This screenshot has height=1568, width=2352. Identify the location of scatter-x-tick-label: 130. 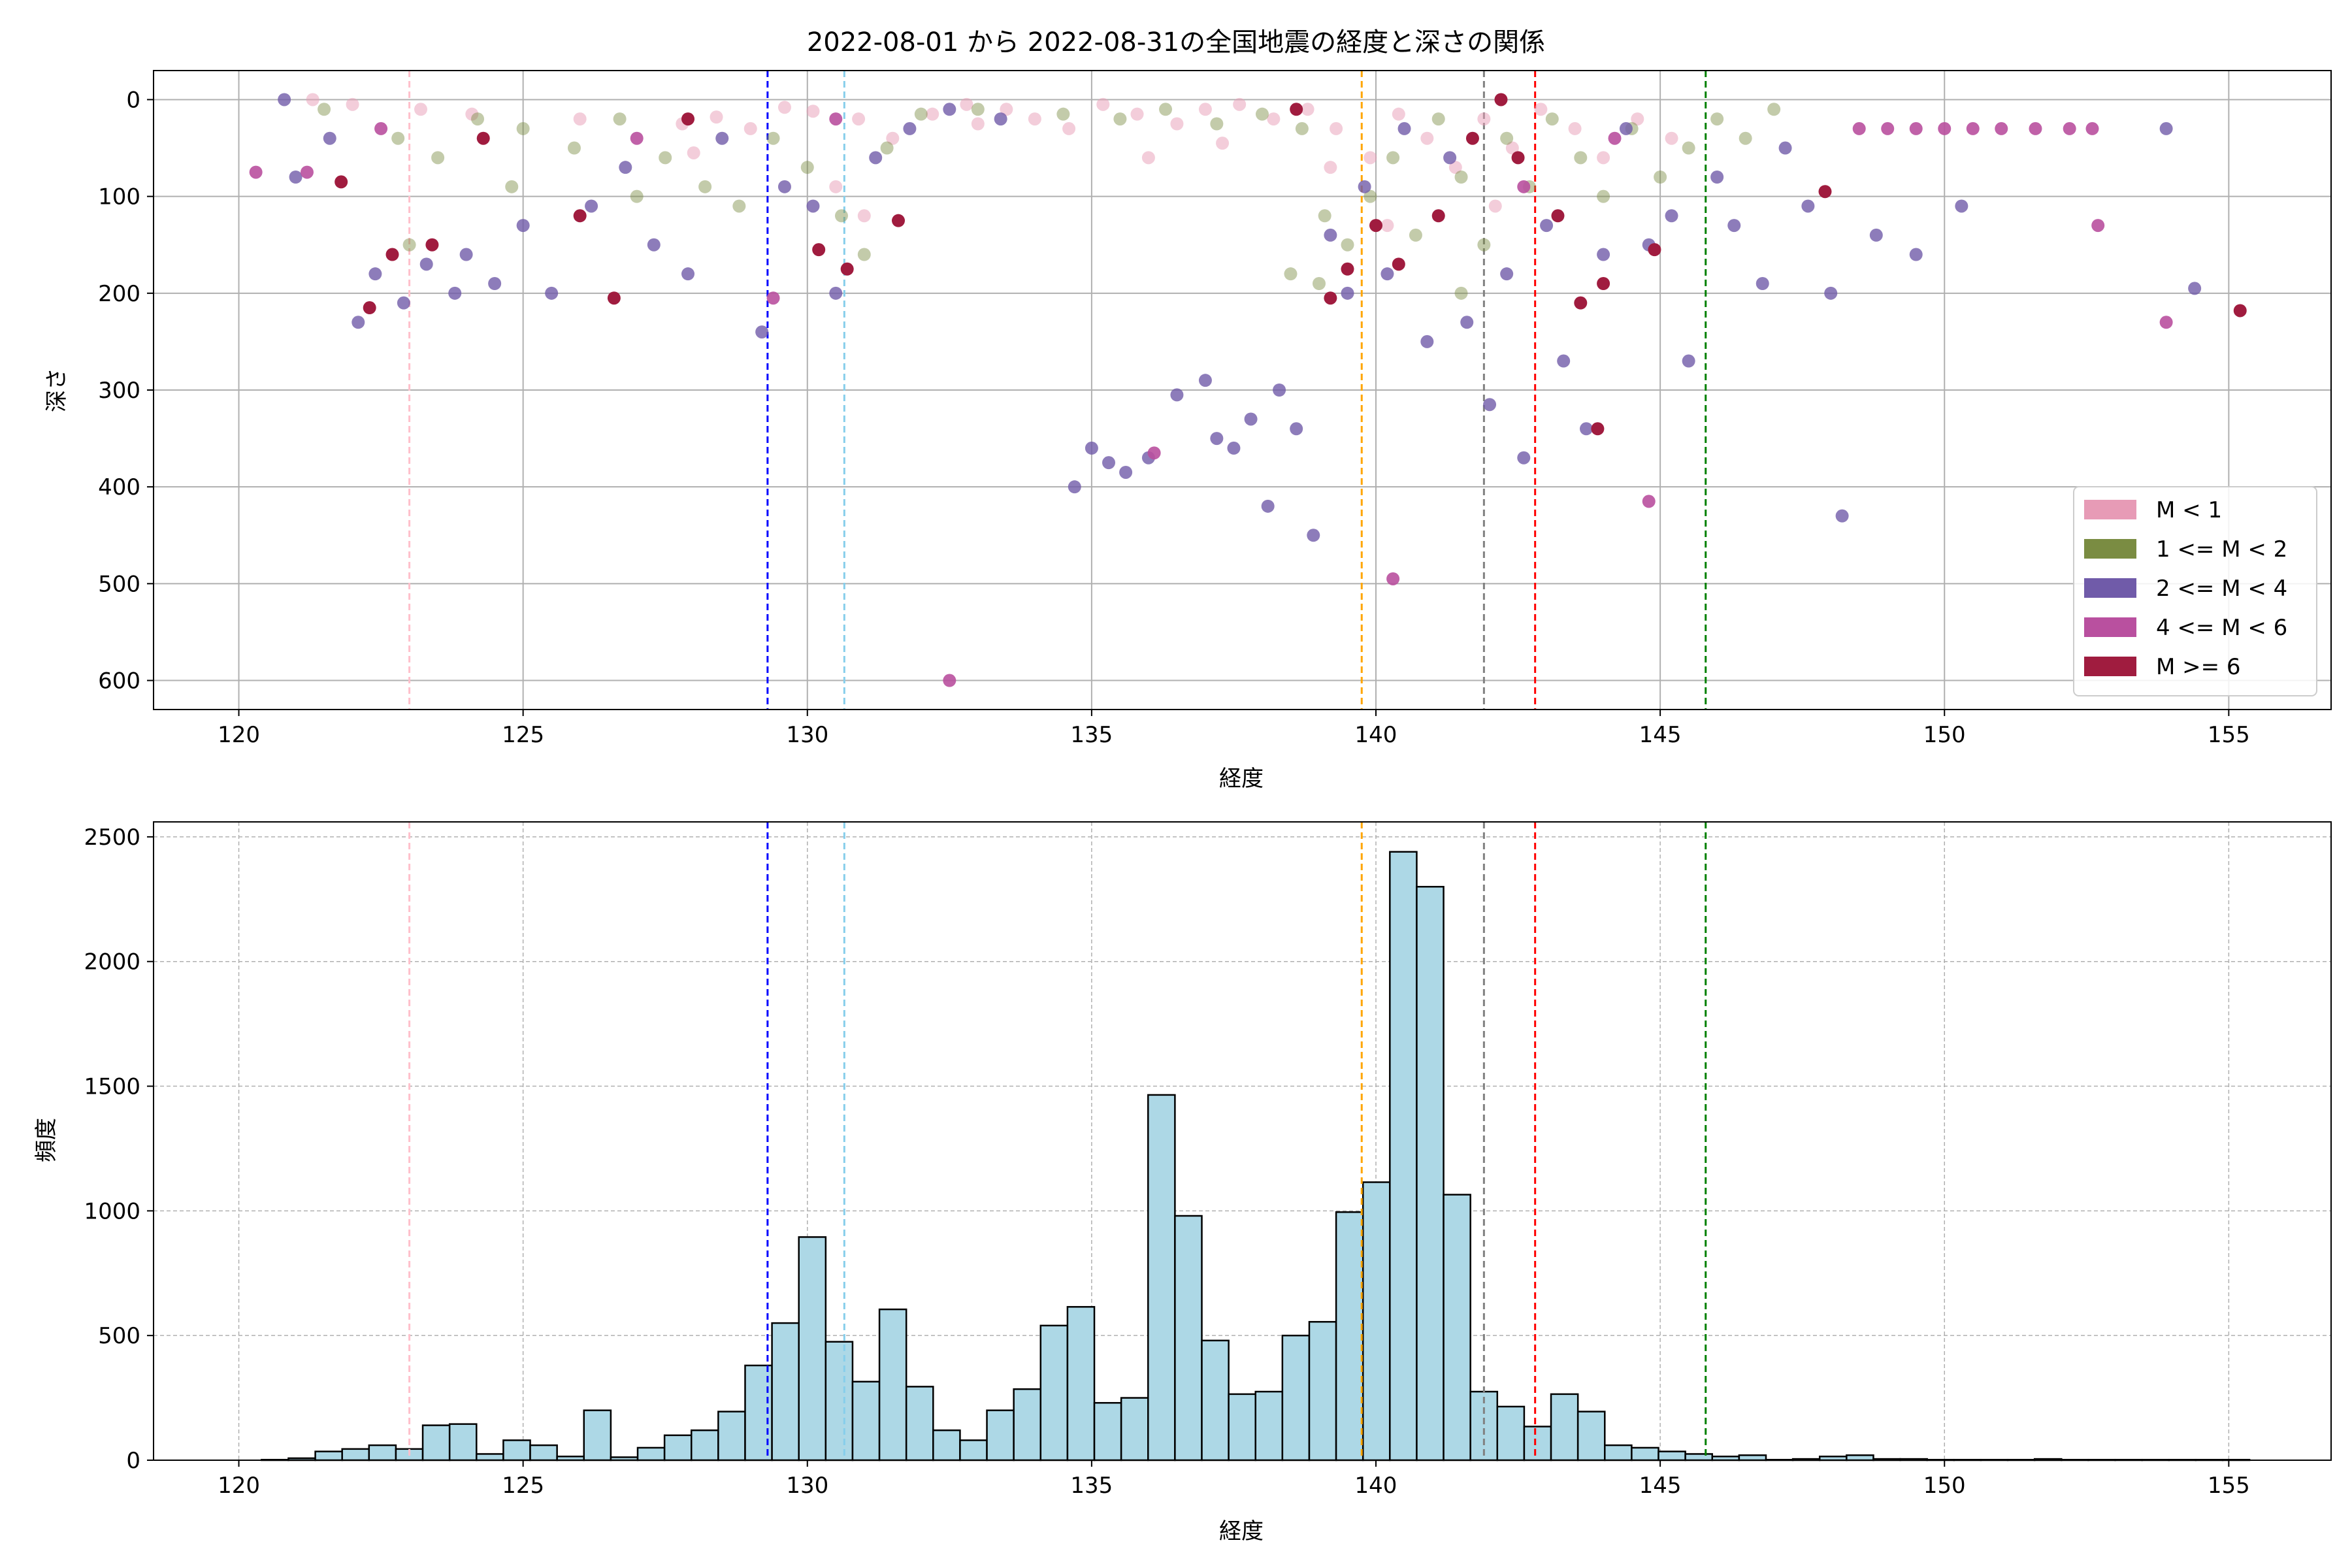
(807, 735).